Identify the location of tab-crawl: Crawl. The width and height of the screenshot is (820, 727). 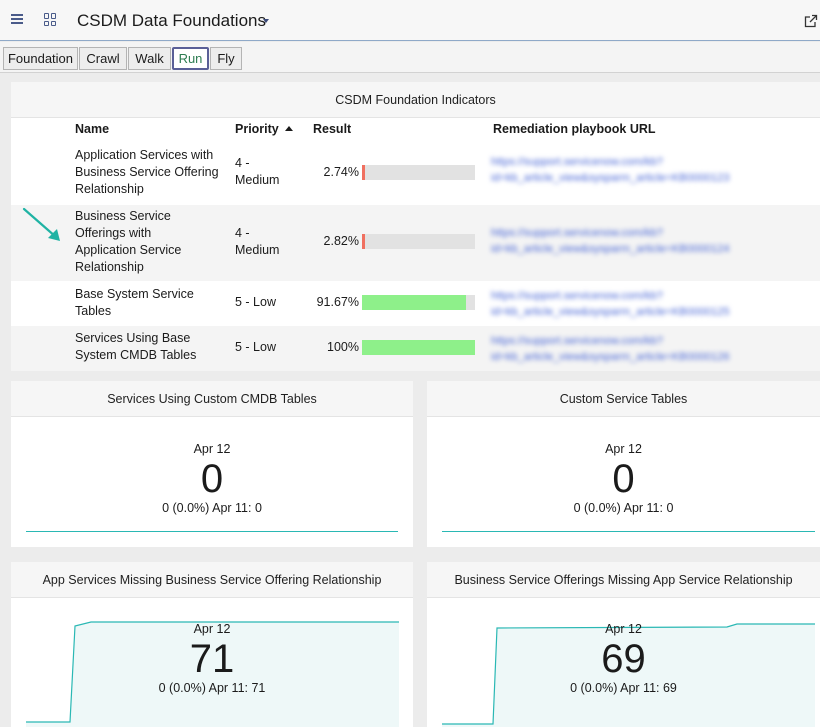
(103, 58).